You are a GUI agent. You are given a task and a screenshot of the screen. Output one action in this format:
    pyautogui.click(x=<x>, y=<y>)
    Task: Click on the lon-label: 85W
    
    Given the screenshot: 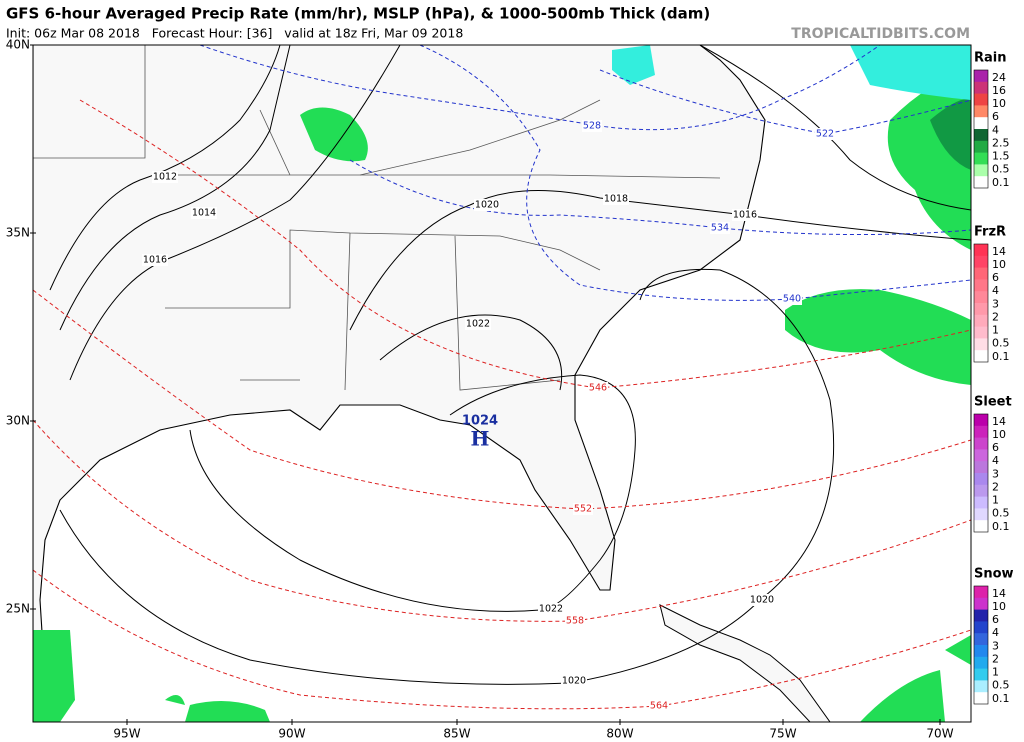 What is the action you would take?
    pyautogui.click(x=456, y=734)
    